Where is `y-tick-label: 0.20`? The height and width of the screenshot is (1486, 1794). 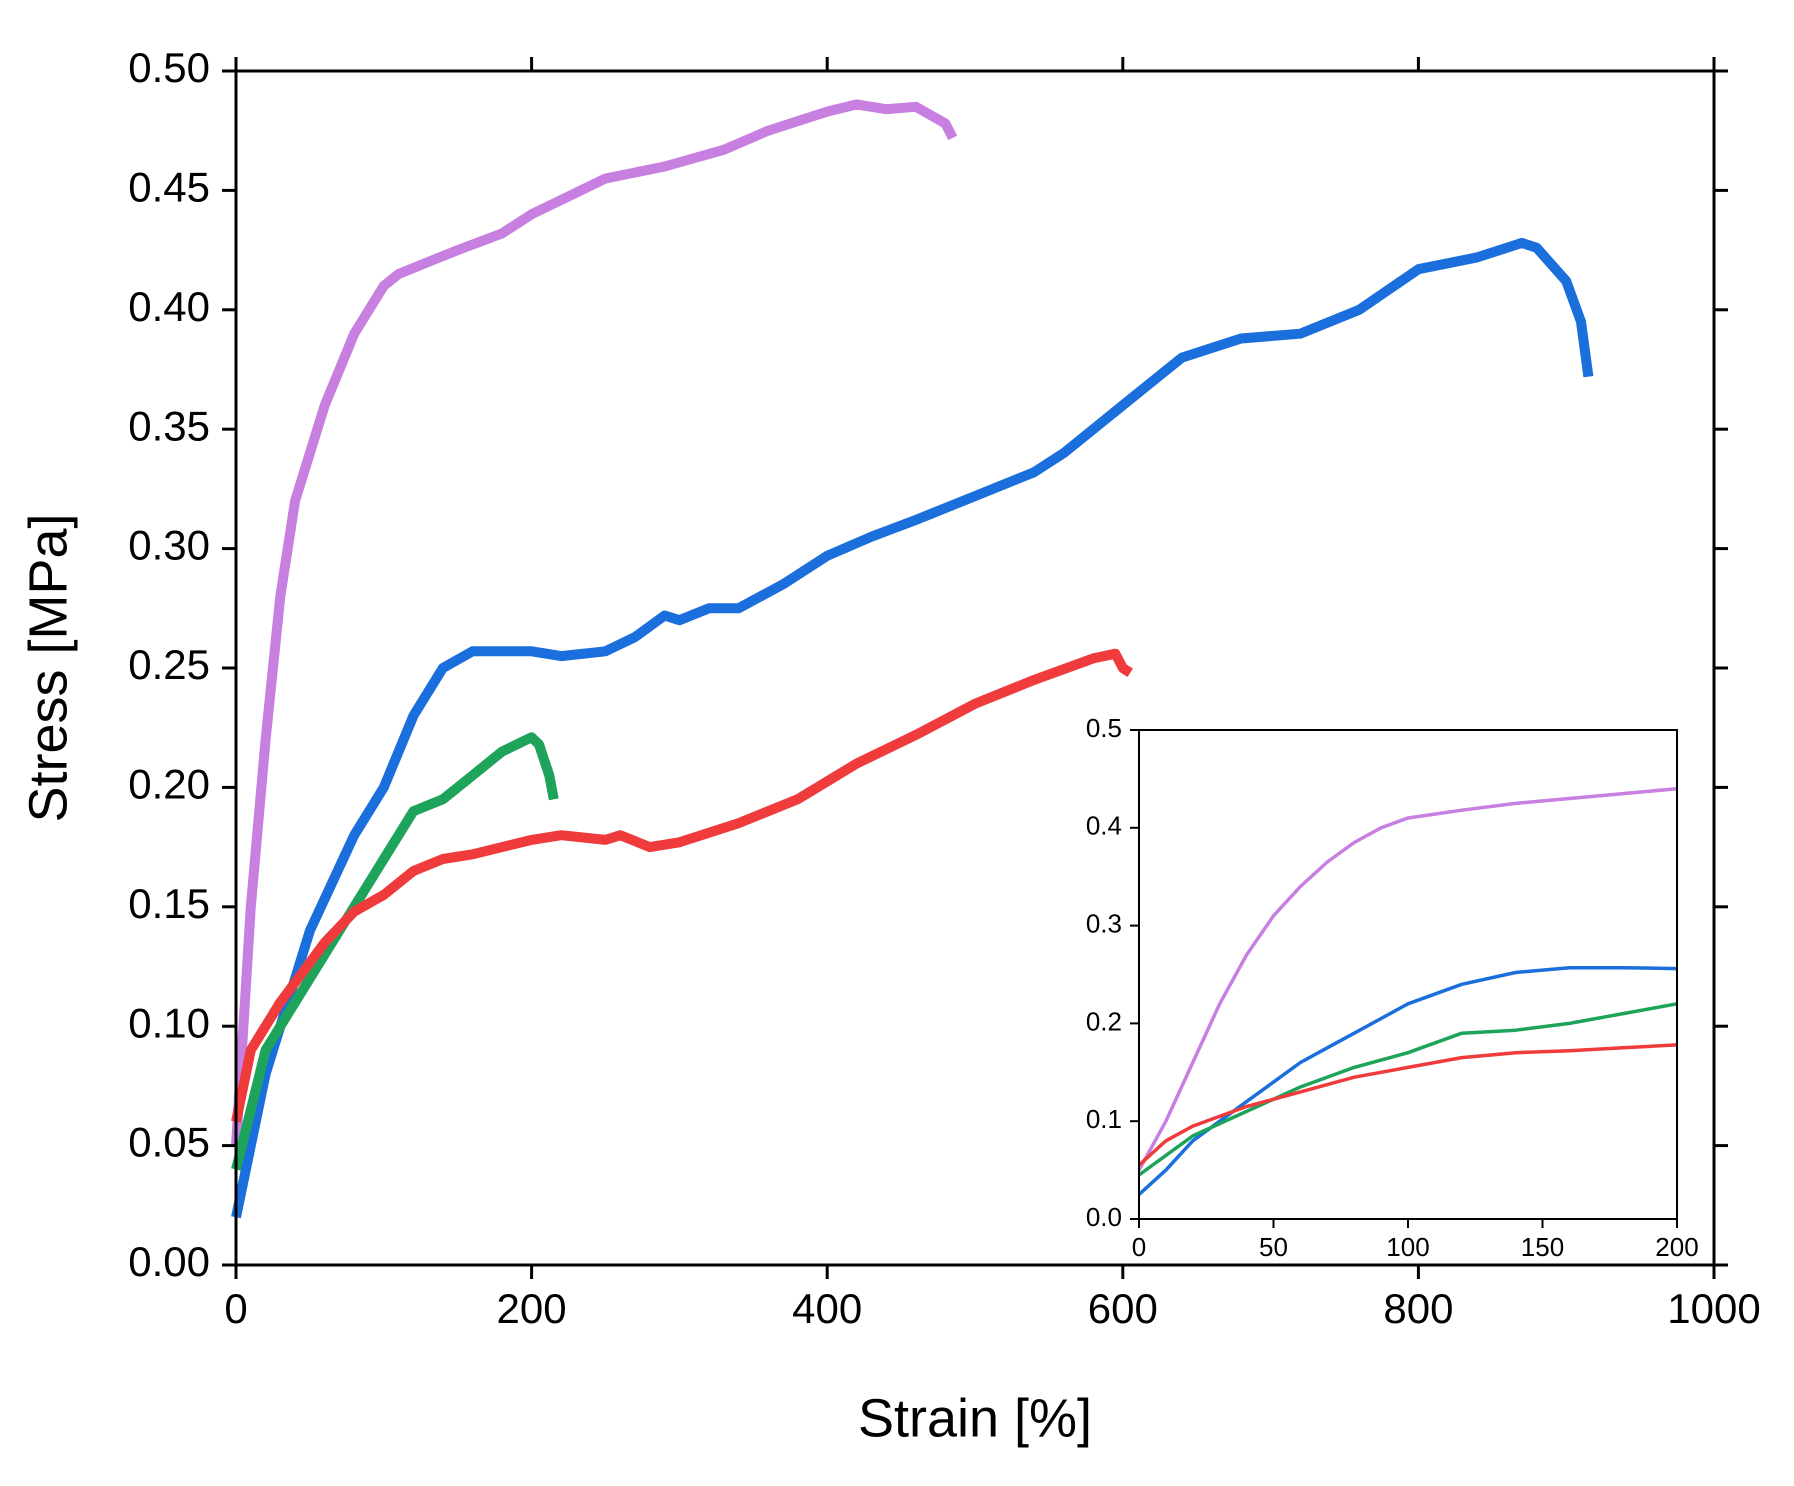
y-tick-label: 0.20 is located at coordinates (169, 783).